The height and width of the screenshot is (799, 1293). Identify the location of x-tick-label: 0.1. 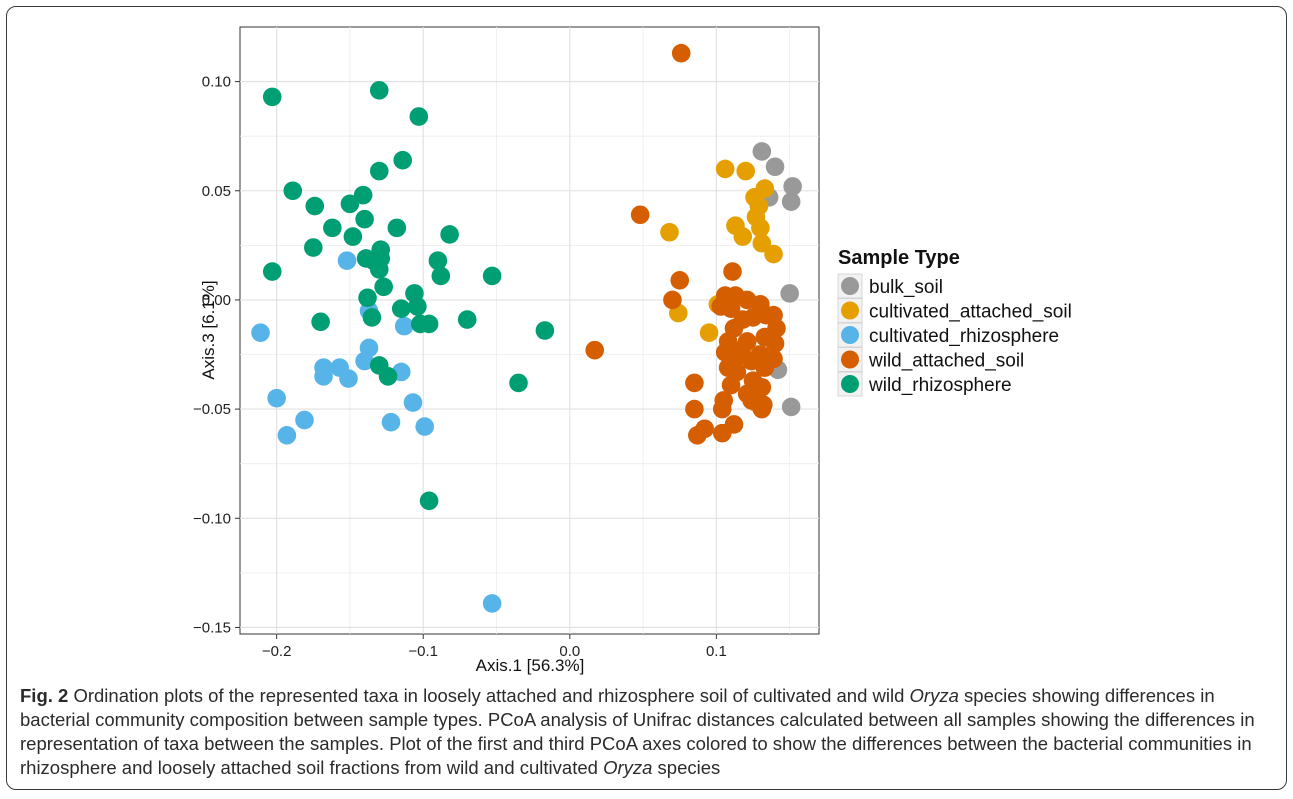
(716, 651).